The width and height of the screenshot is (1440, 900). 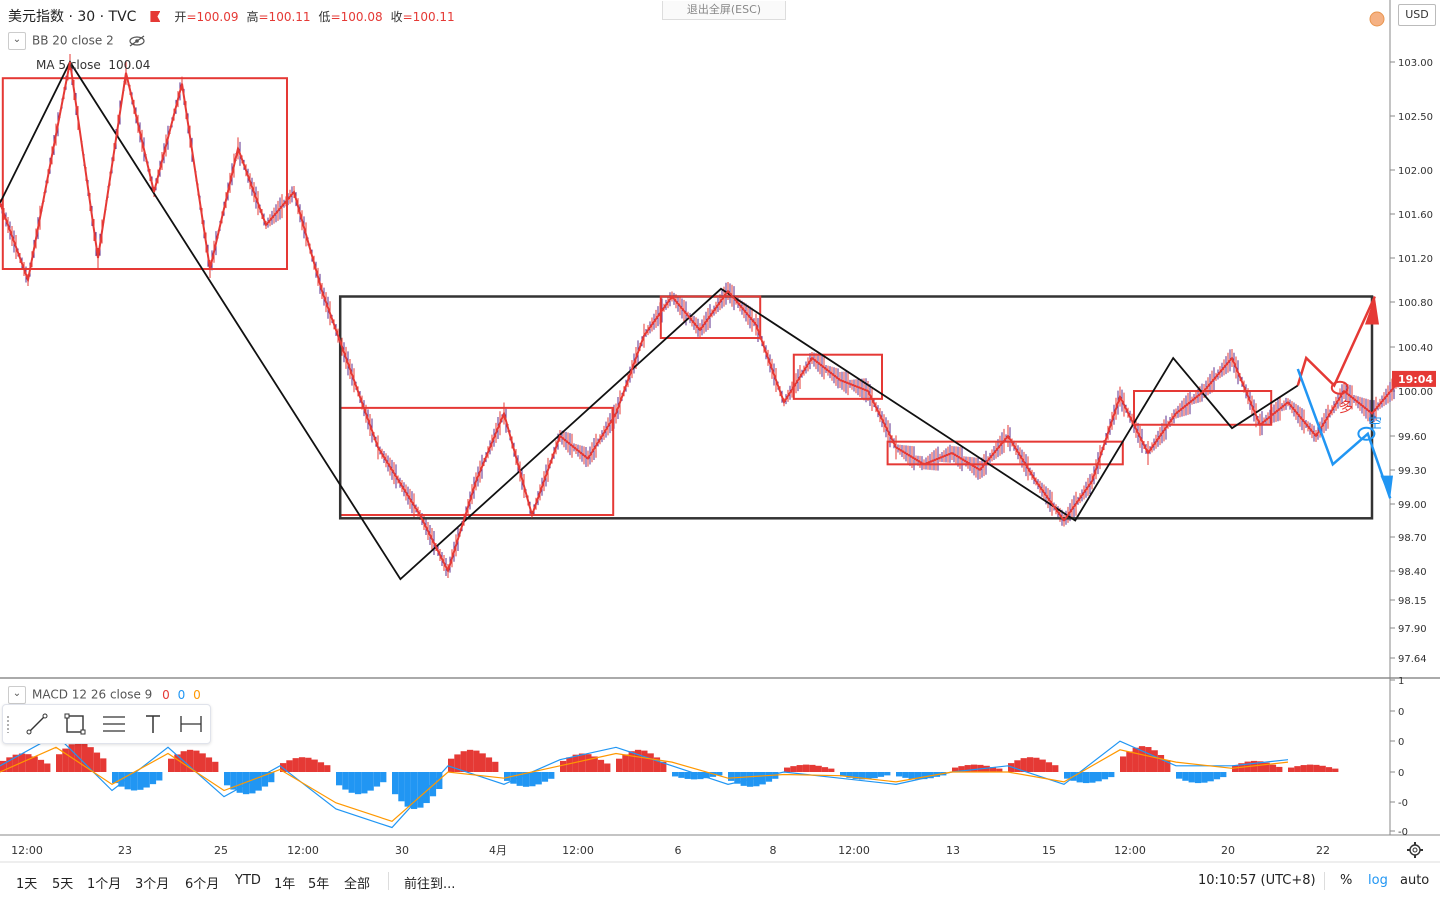 I want to click on auto-toggle: auto, so click(x=1415, y=880).